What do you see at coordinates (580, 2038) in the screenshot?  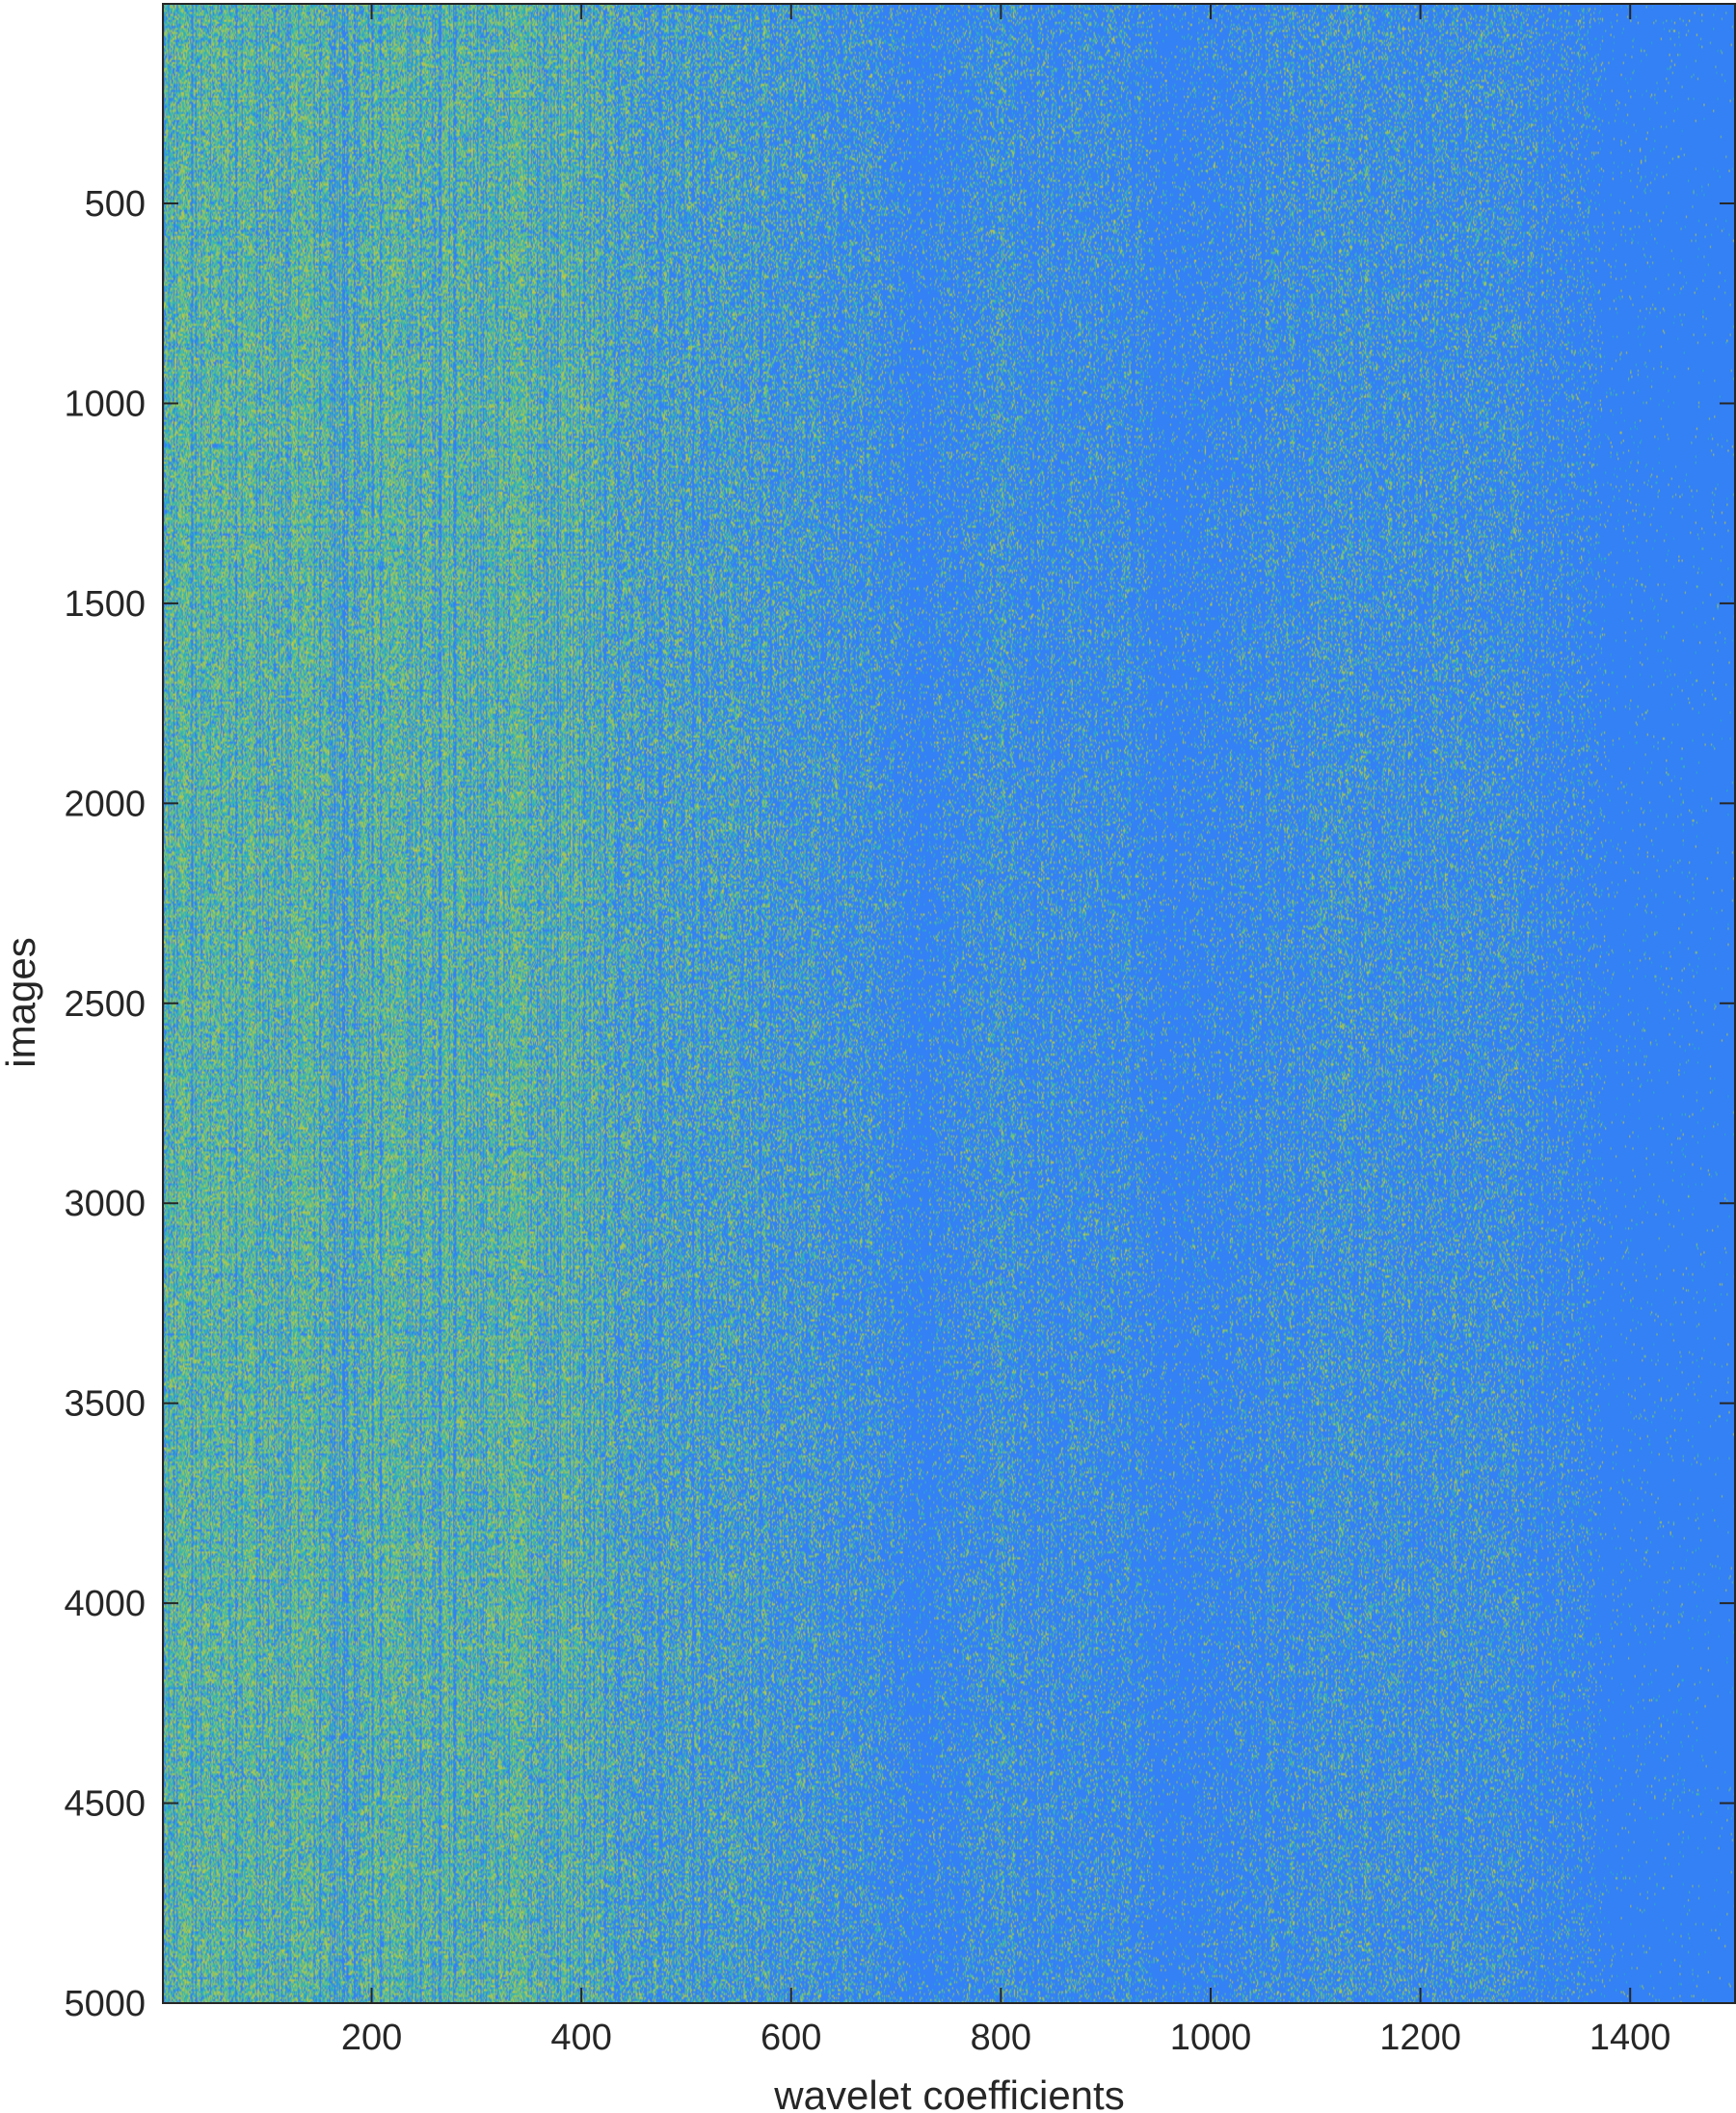 I see `x-tick-label: 400` at bounding box center [580, 2038].